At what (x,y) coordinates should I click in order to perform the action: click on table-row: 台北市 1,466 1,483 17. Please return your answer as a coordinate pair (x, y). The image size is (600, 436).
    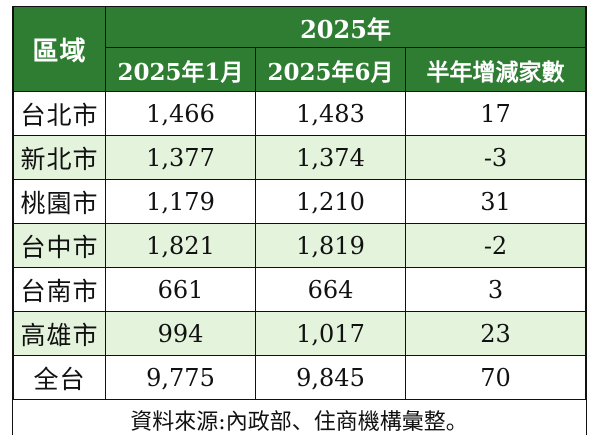
    Looking at the image, I should click on (300, 113).